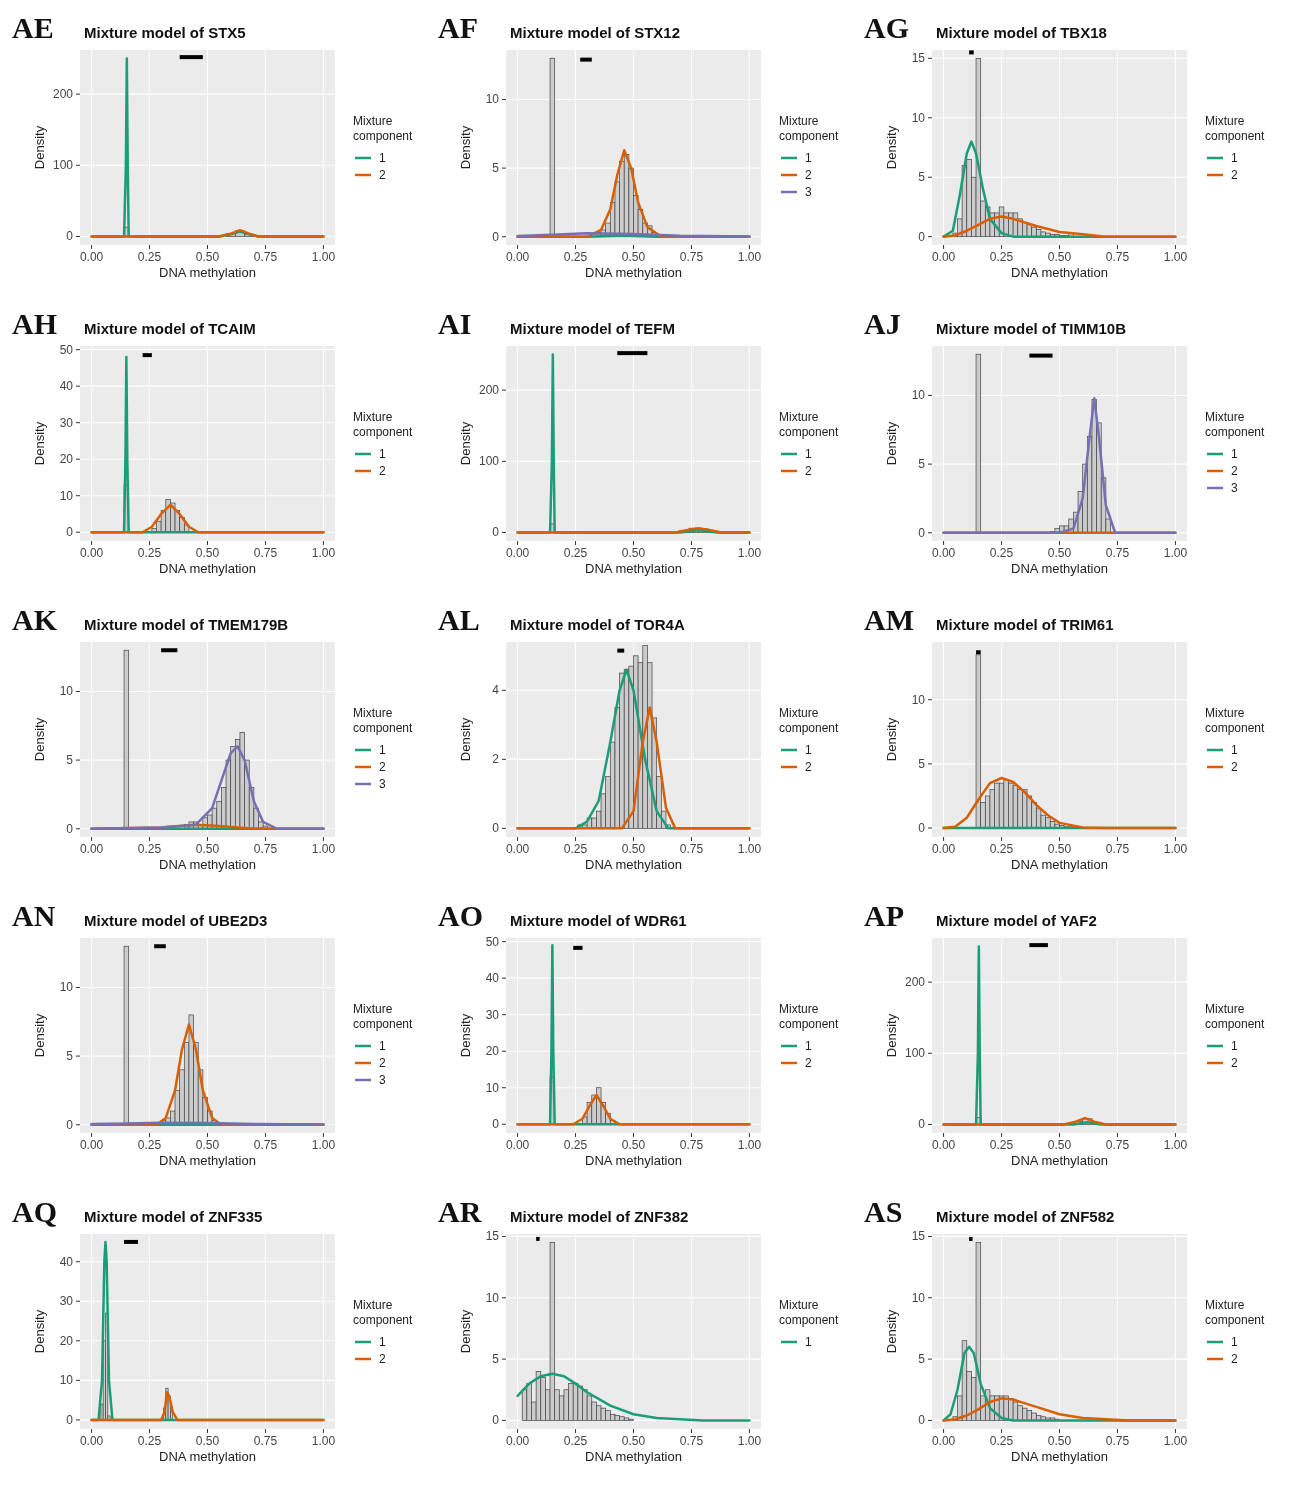  I want to click on text: AO, so click(460, 915).